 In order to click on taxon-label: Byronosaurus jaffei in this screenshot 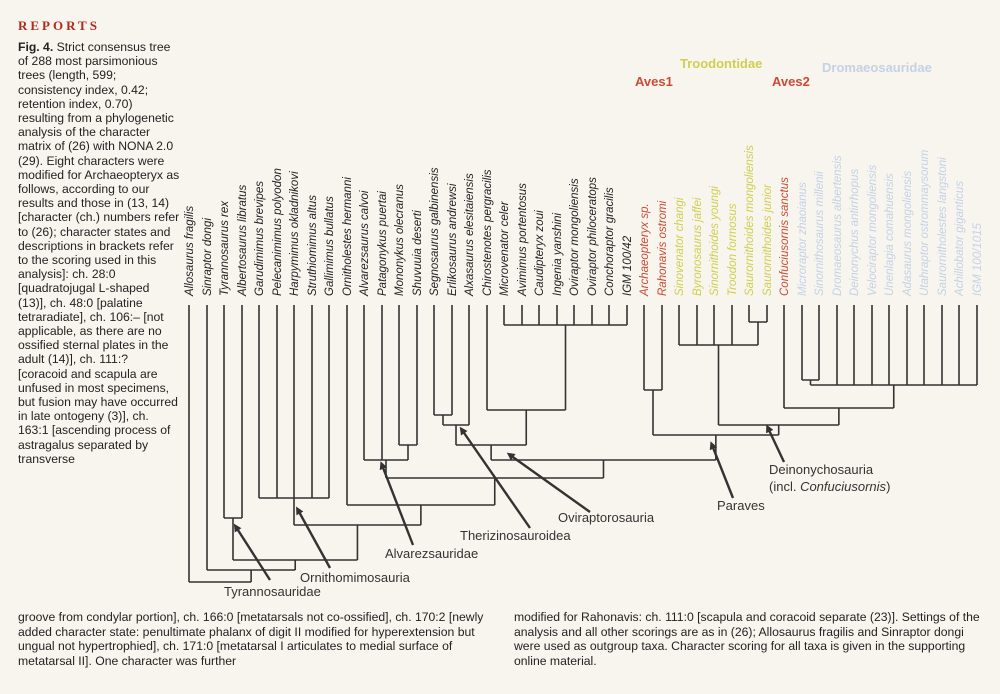, I will do `click(698, 246)`.